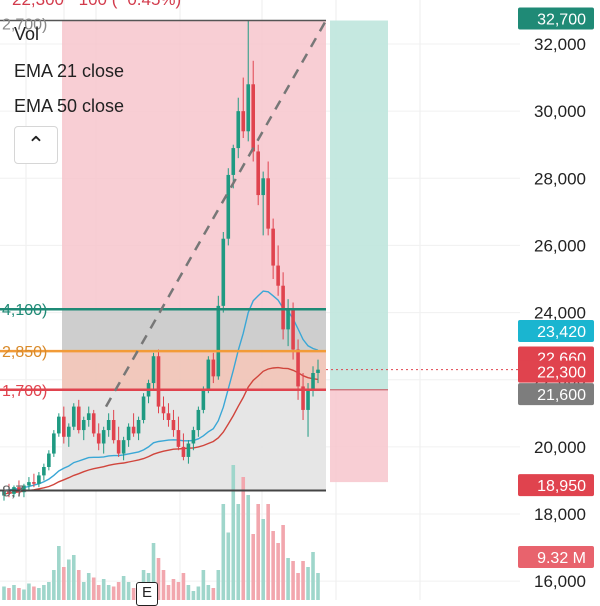  I want to click on price-badge: 21,600, so click(556, 394).